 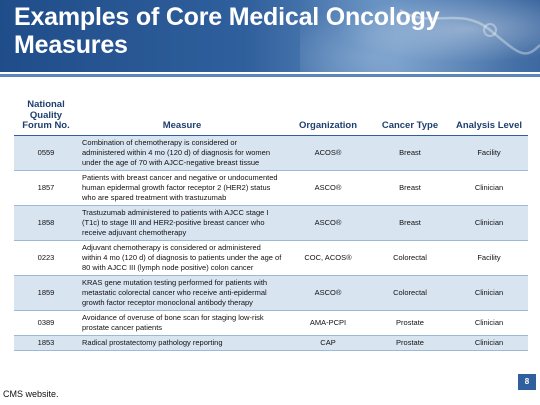 What do you see at coordinates (270, 75) in the screenshot?
I see `title-divider` at bounding box center [270, 75].